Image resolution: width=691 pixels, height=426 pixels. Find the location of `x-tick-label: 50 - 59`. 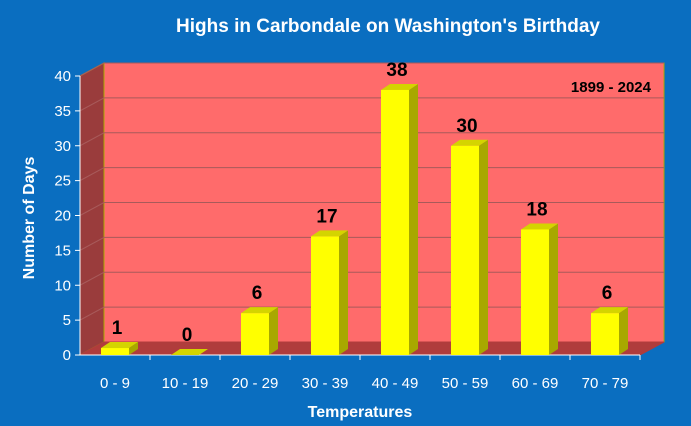

x-tick-label: 50 - 59 is located at coordinates (465, 383).